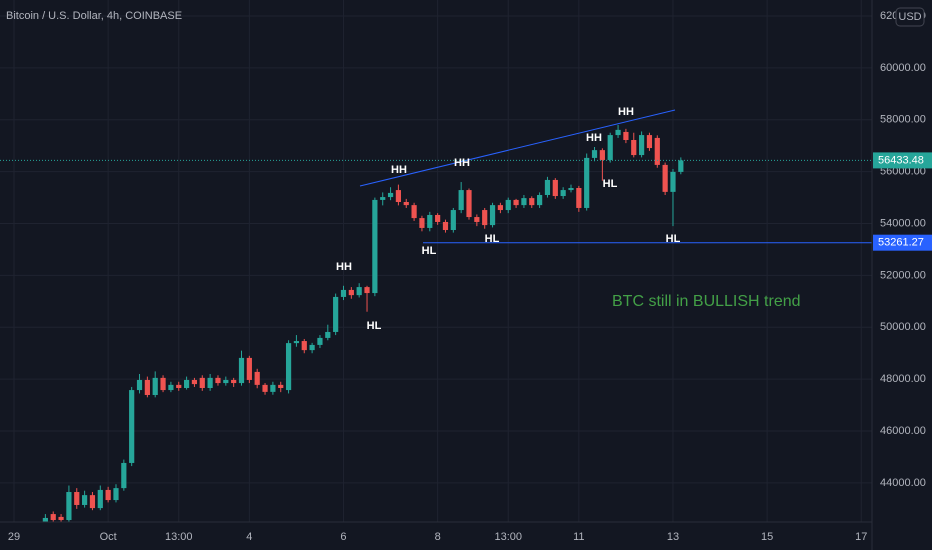  Describe the element at coordinates (861, 537) in the screenshot. I see `x-tick-label: 17` at that location.